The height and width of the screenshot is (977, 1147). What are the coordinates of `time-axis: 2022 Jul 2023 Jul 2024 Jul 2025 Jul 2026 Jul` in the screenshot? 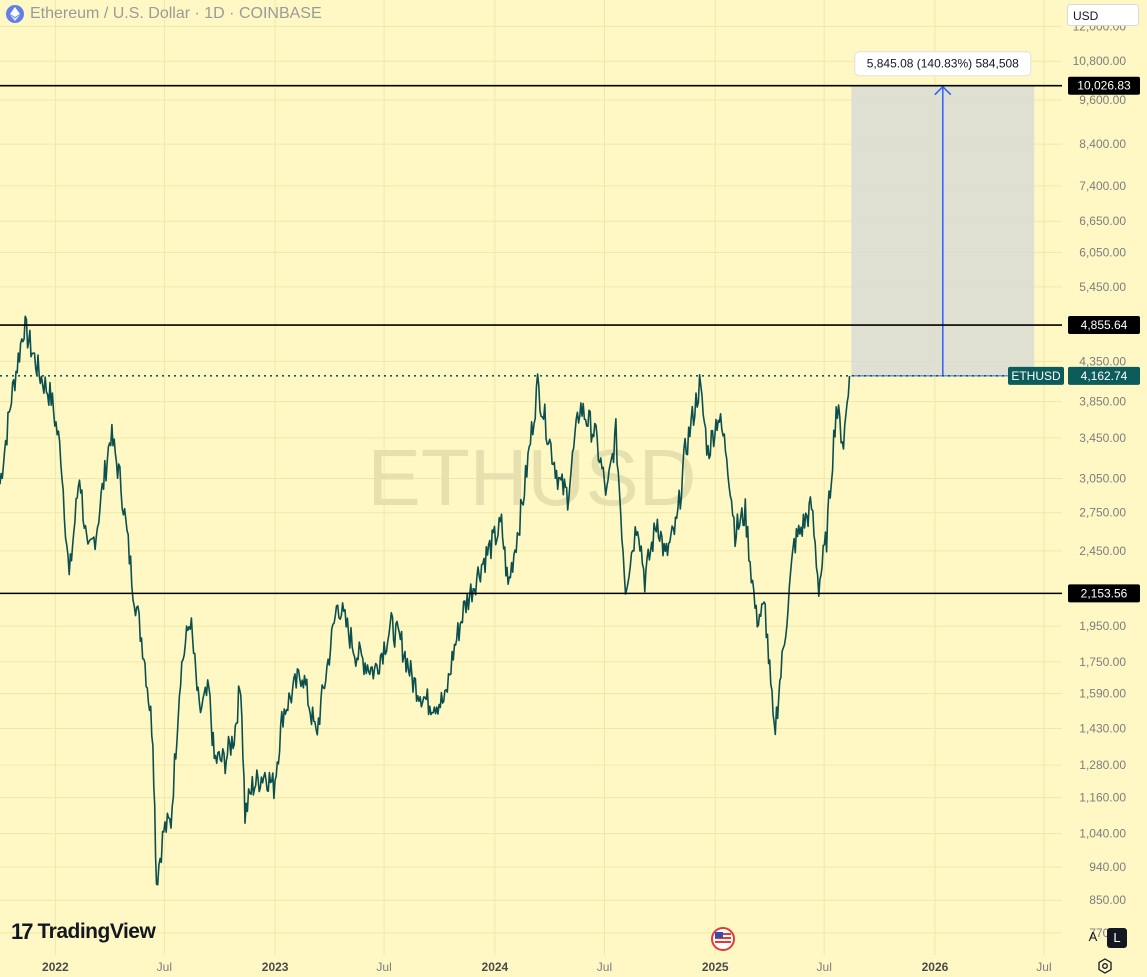 It's located at (547, 967).